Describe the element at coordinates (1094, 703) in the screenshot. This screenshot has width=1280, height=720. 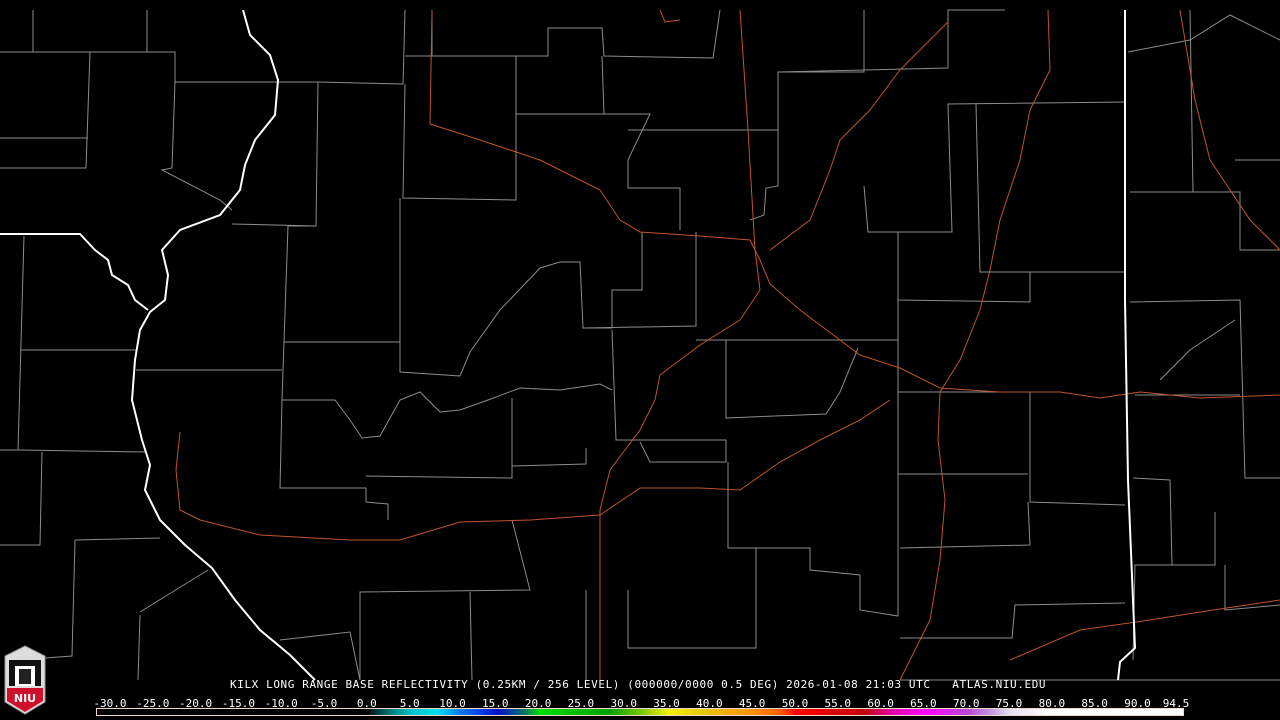
I see `colorbar-tick-label: 85.0` at that location.